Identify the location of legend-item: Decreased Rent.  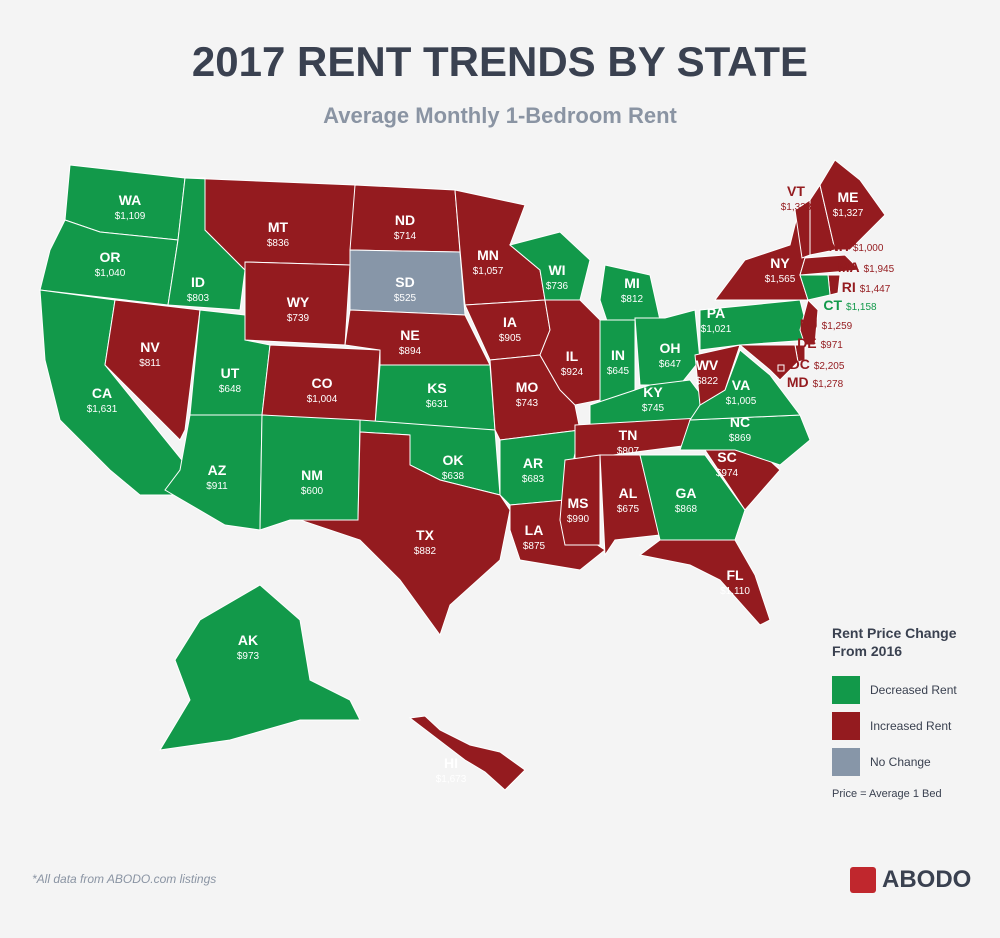
(907, 690).